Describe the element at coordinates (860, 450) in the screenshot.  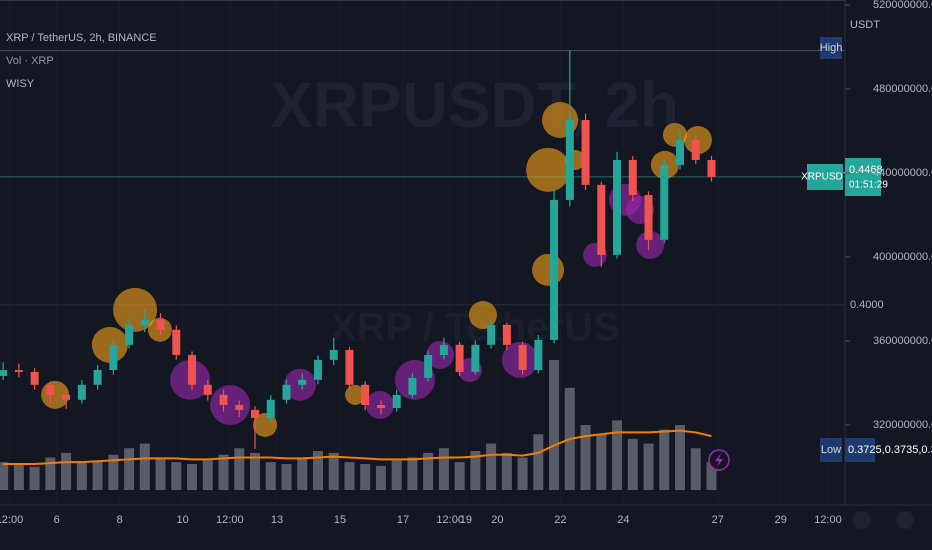
I see `low-price-box` at that location.